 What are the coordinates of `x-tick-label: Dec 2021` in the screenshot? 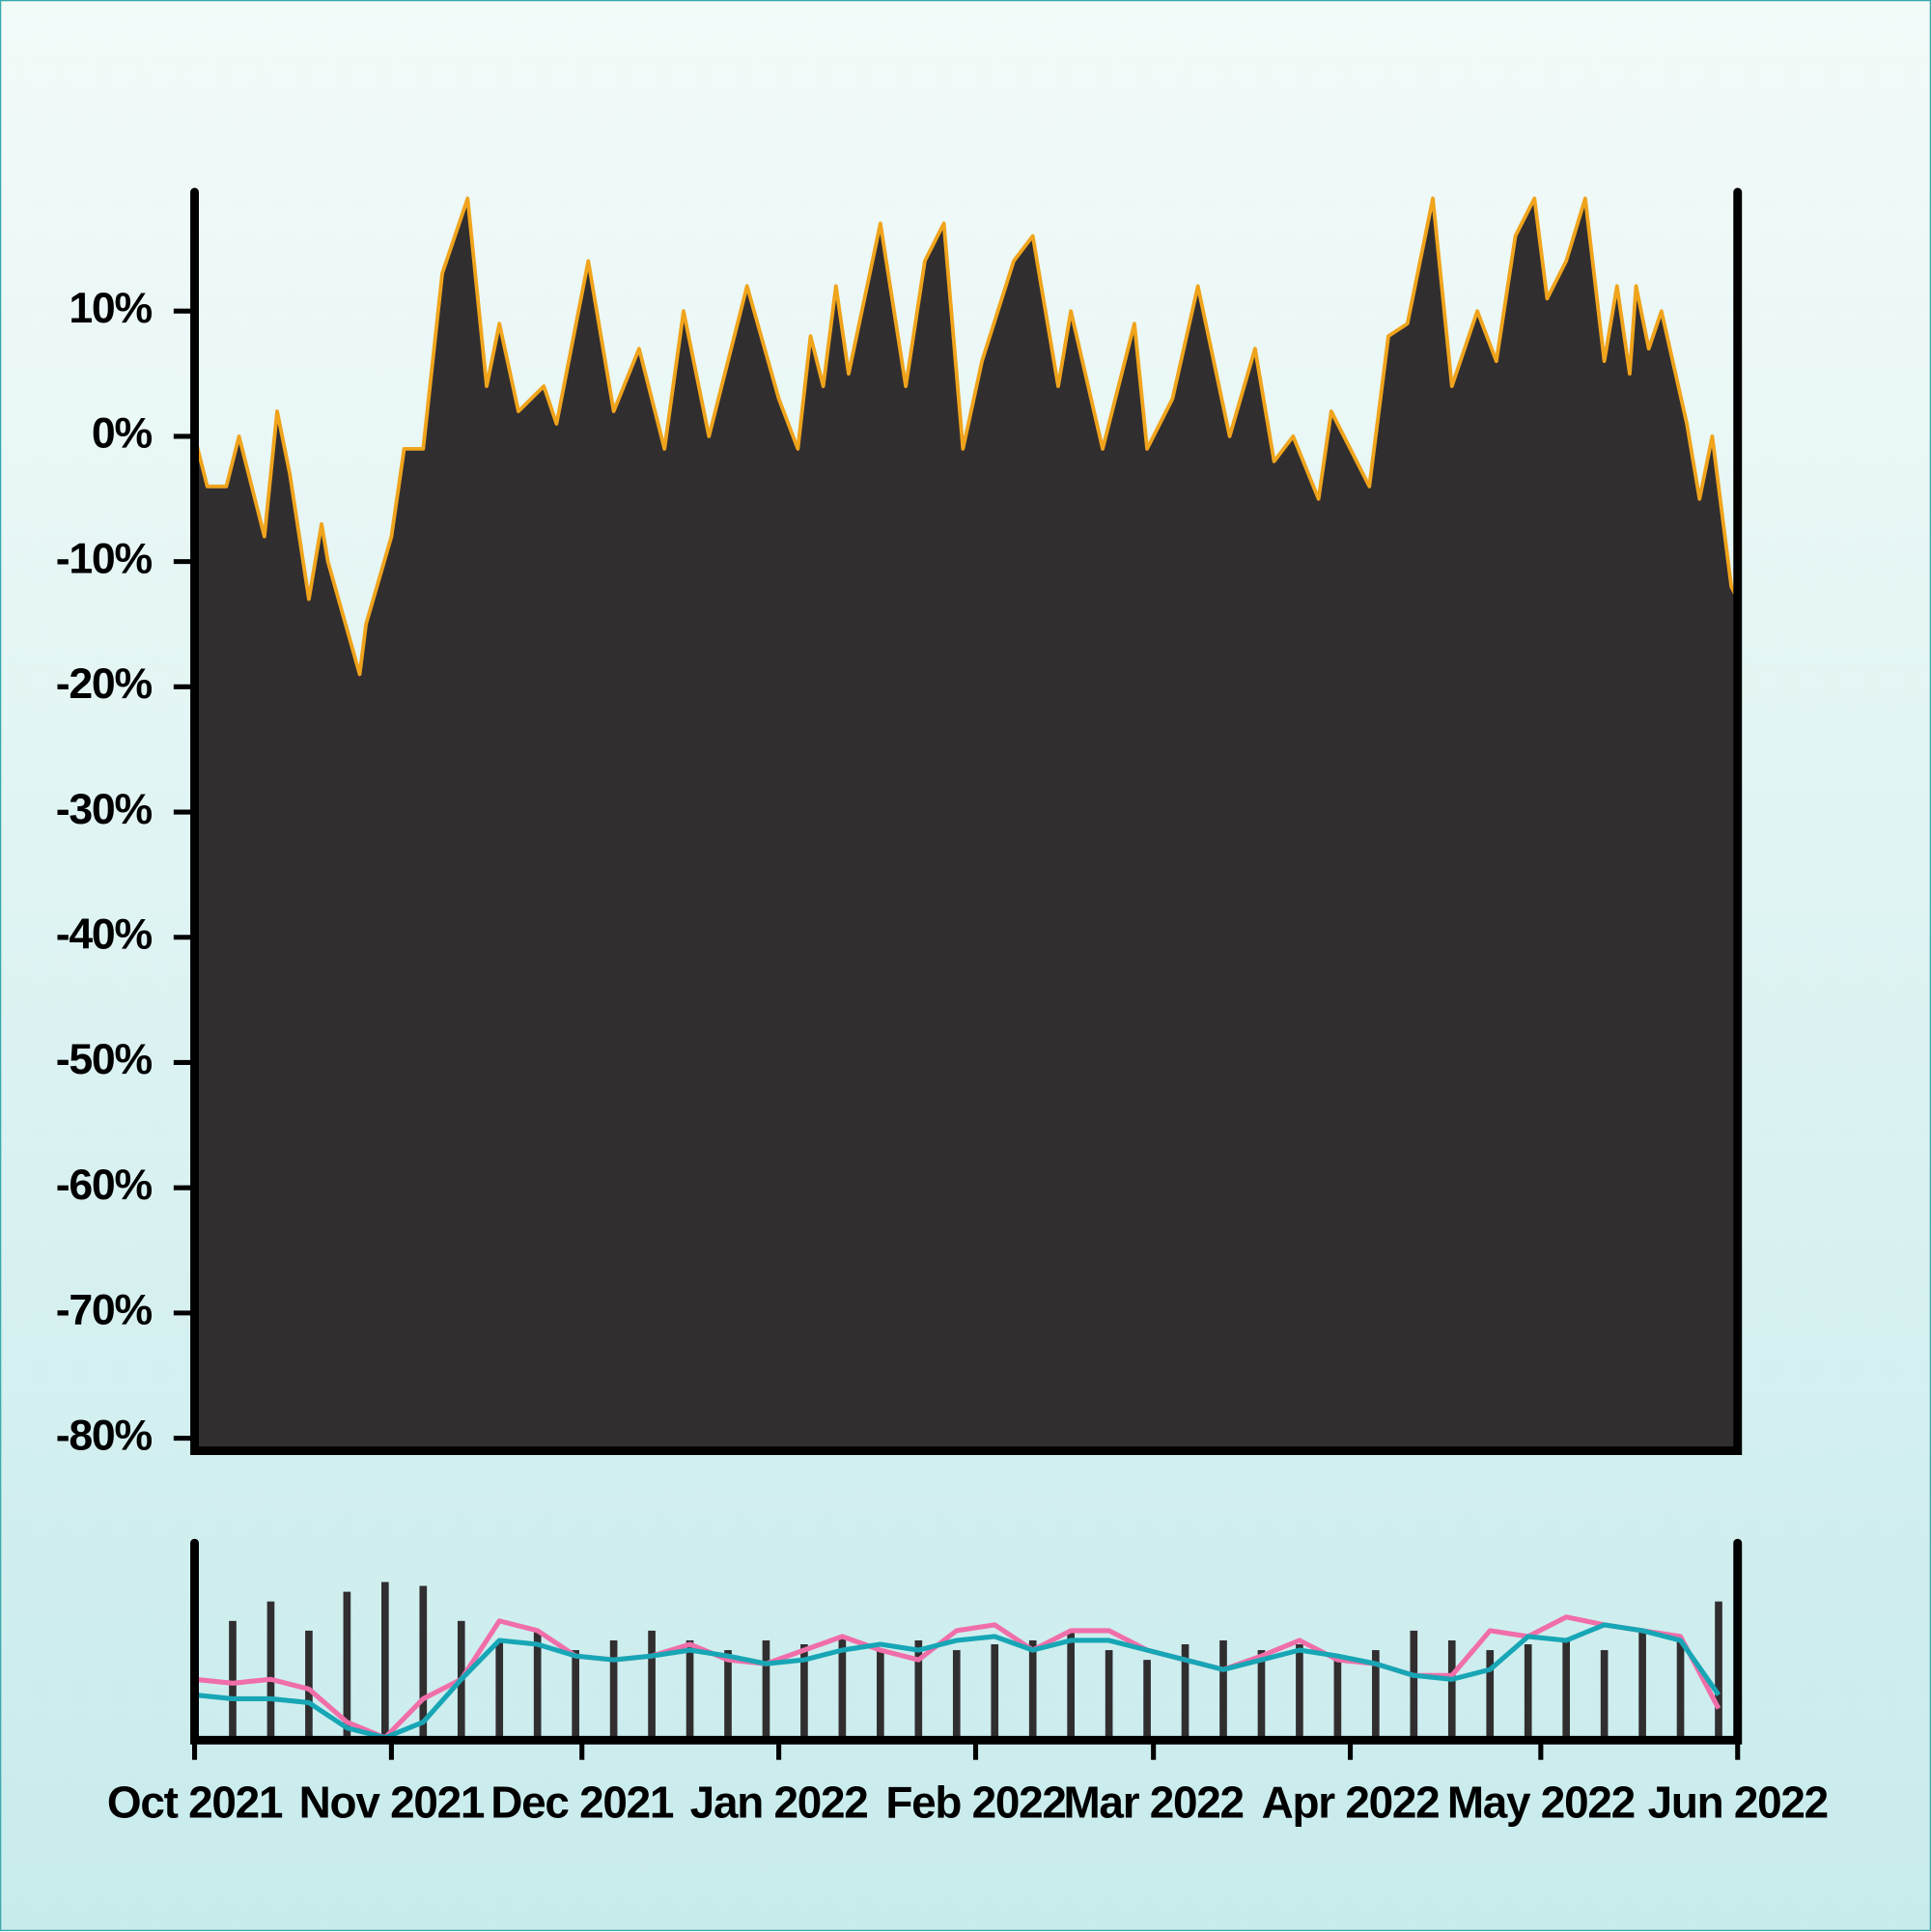 It's located at (582, 1803).